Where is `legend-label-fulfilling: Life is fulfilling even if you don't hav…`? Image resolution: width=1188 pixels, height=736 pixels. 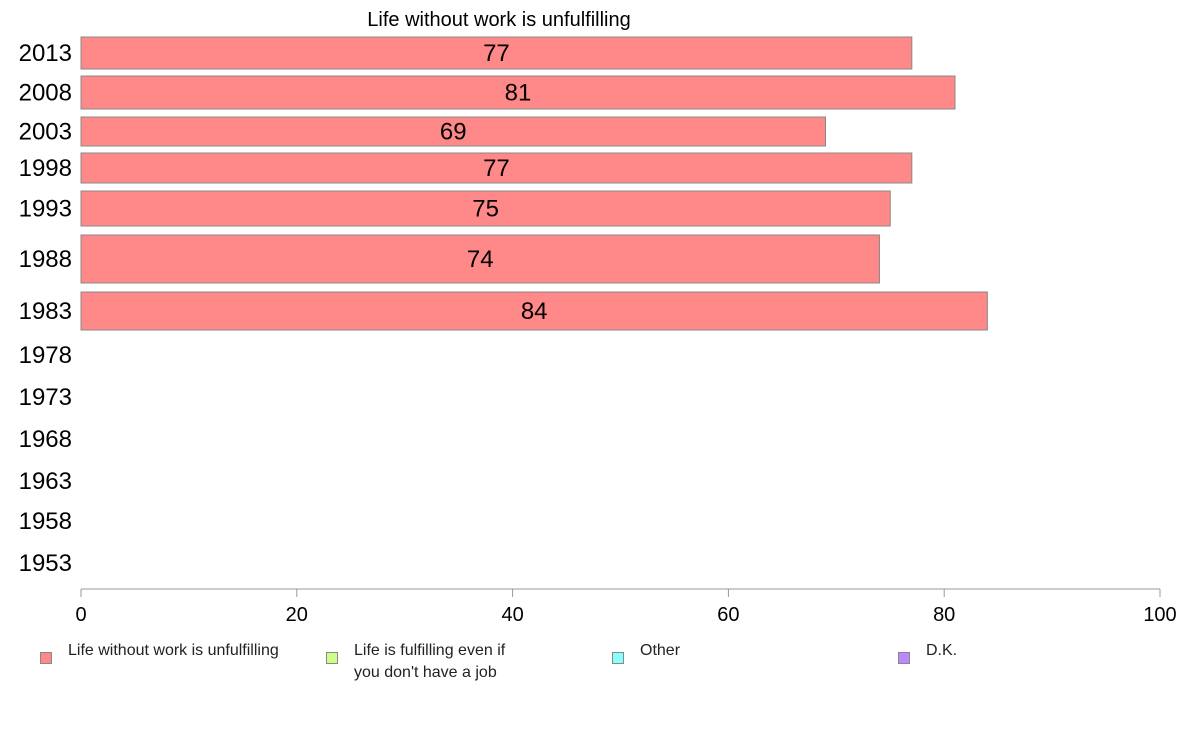 legend-label-fulfilling: Life is fulfilling even if you don't hav… is located at coordinates (430, 661).